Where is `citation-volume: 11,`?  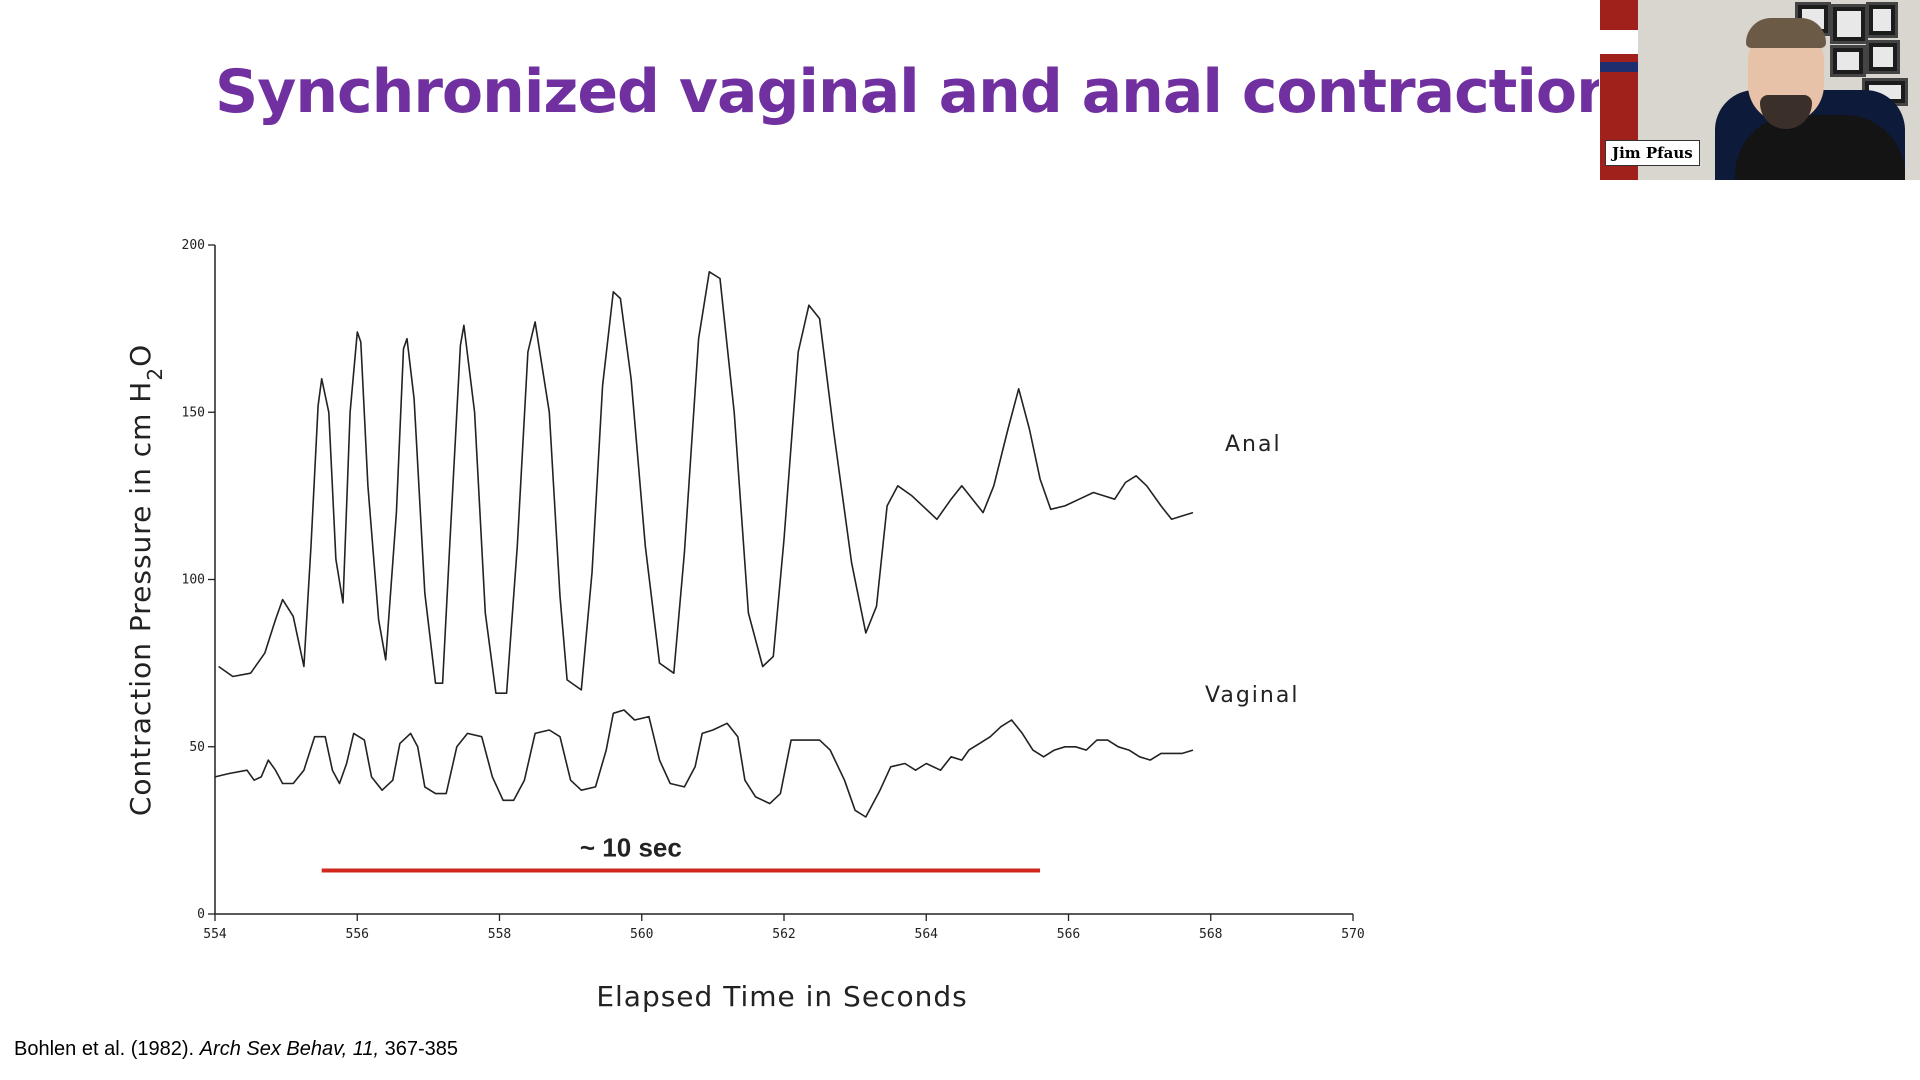 citation-volume: 11, is located at coordinates (366, 1049).